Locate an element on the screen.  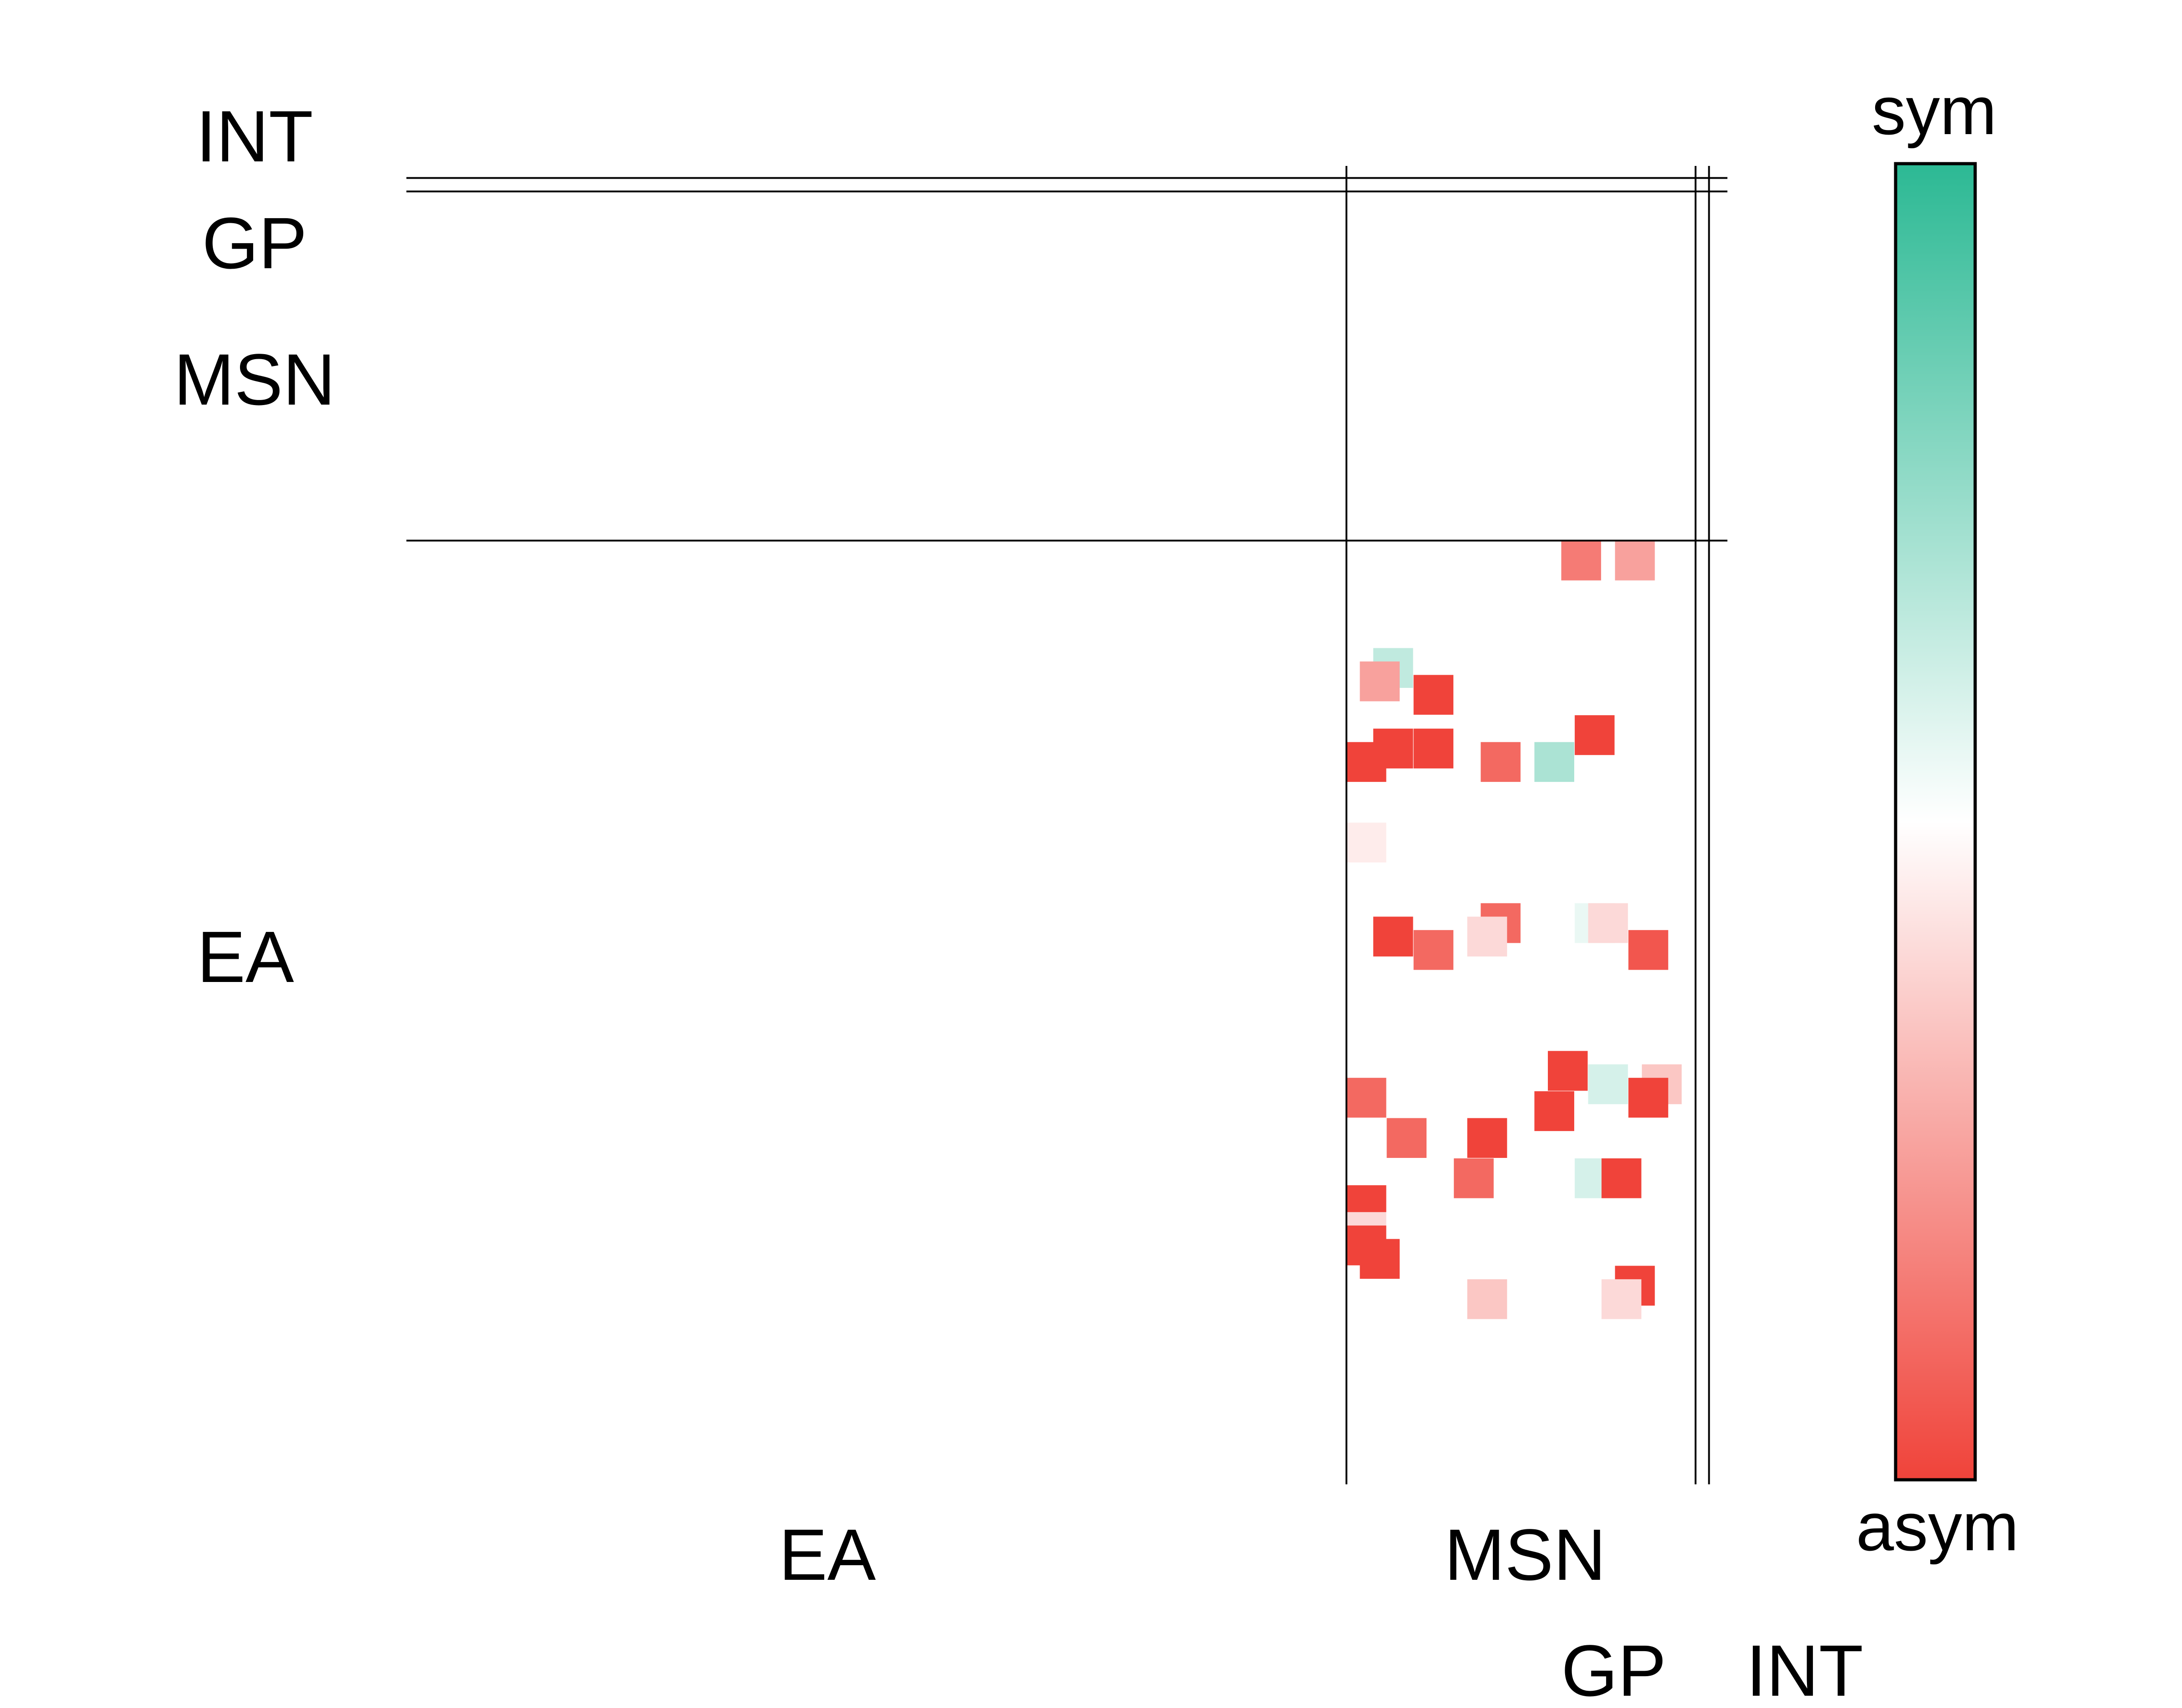
y-tick-labels: EA MSN GP INT is located at coordinates (254, 546).